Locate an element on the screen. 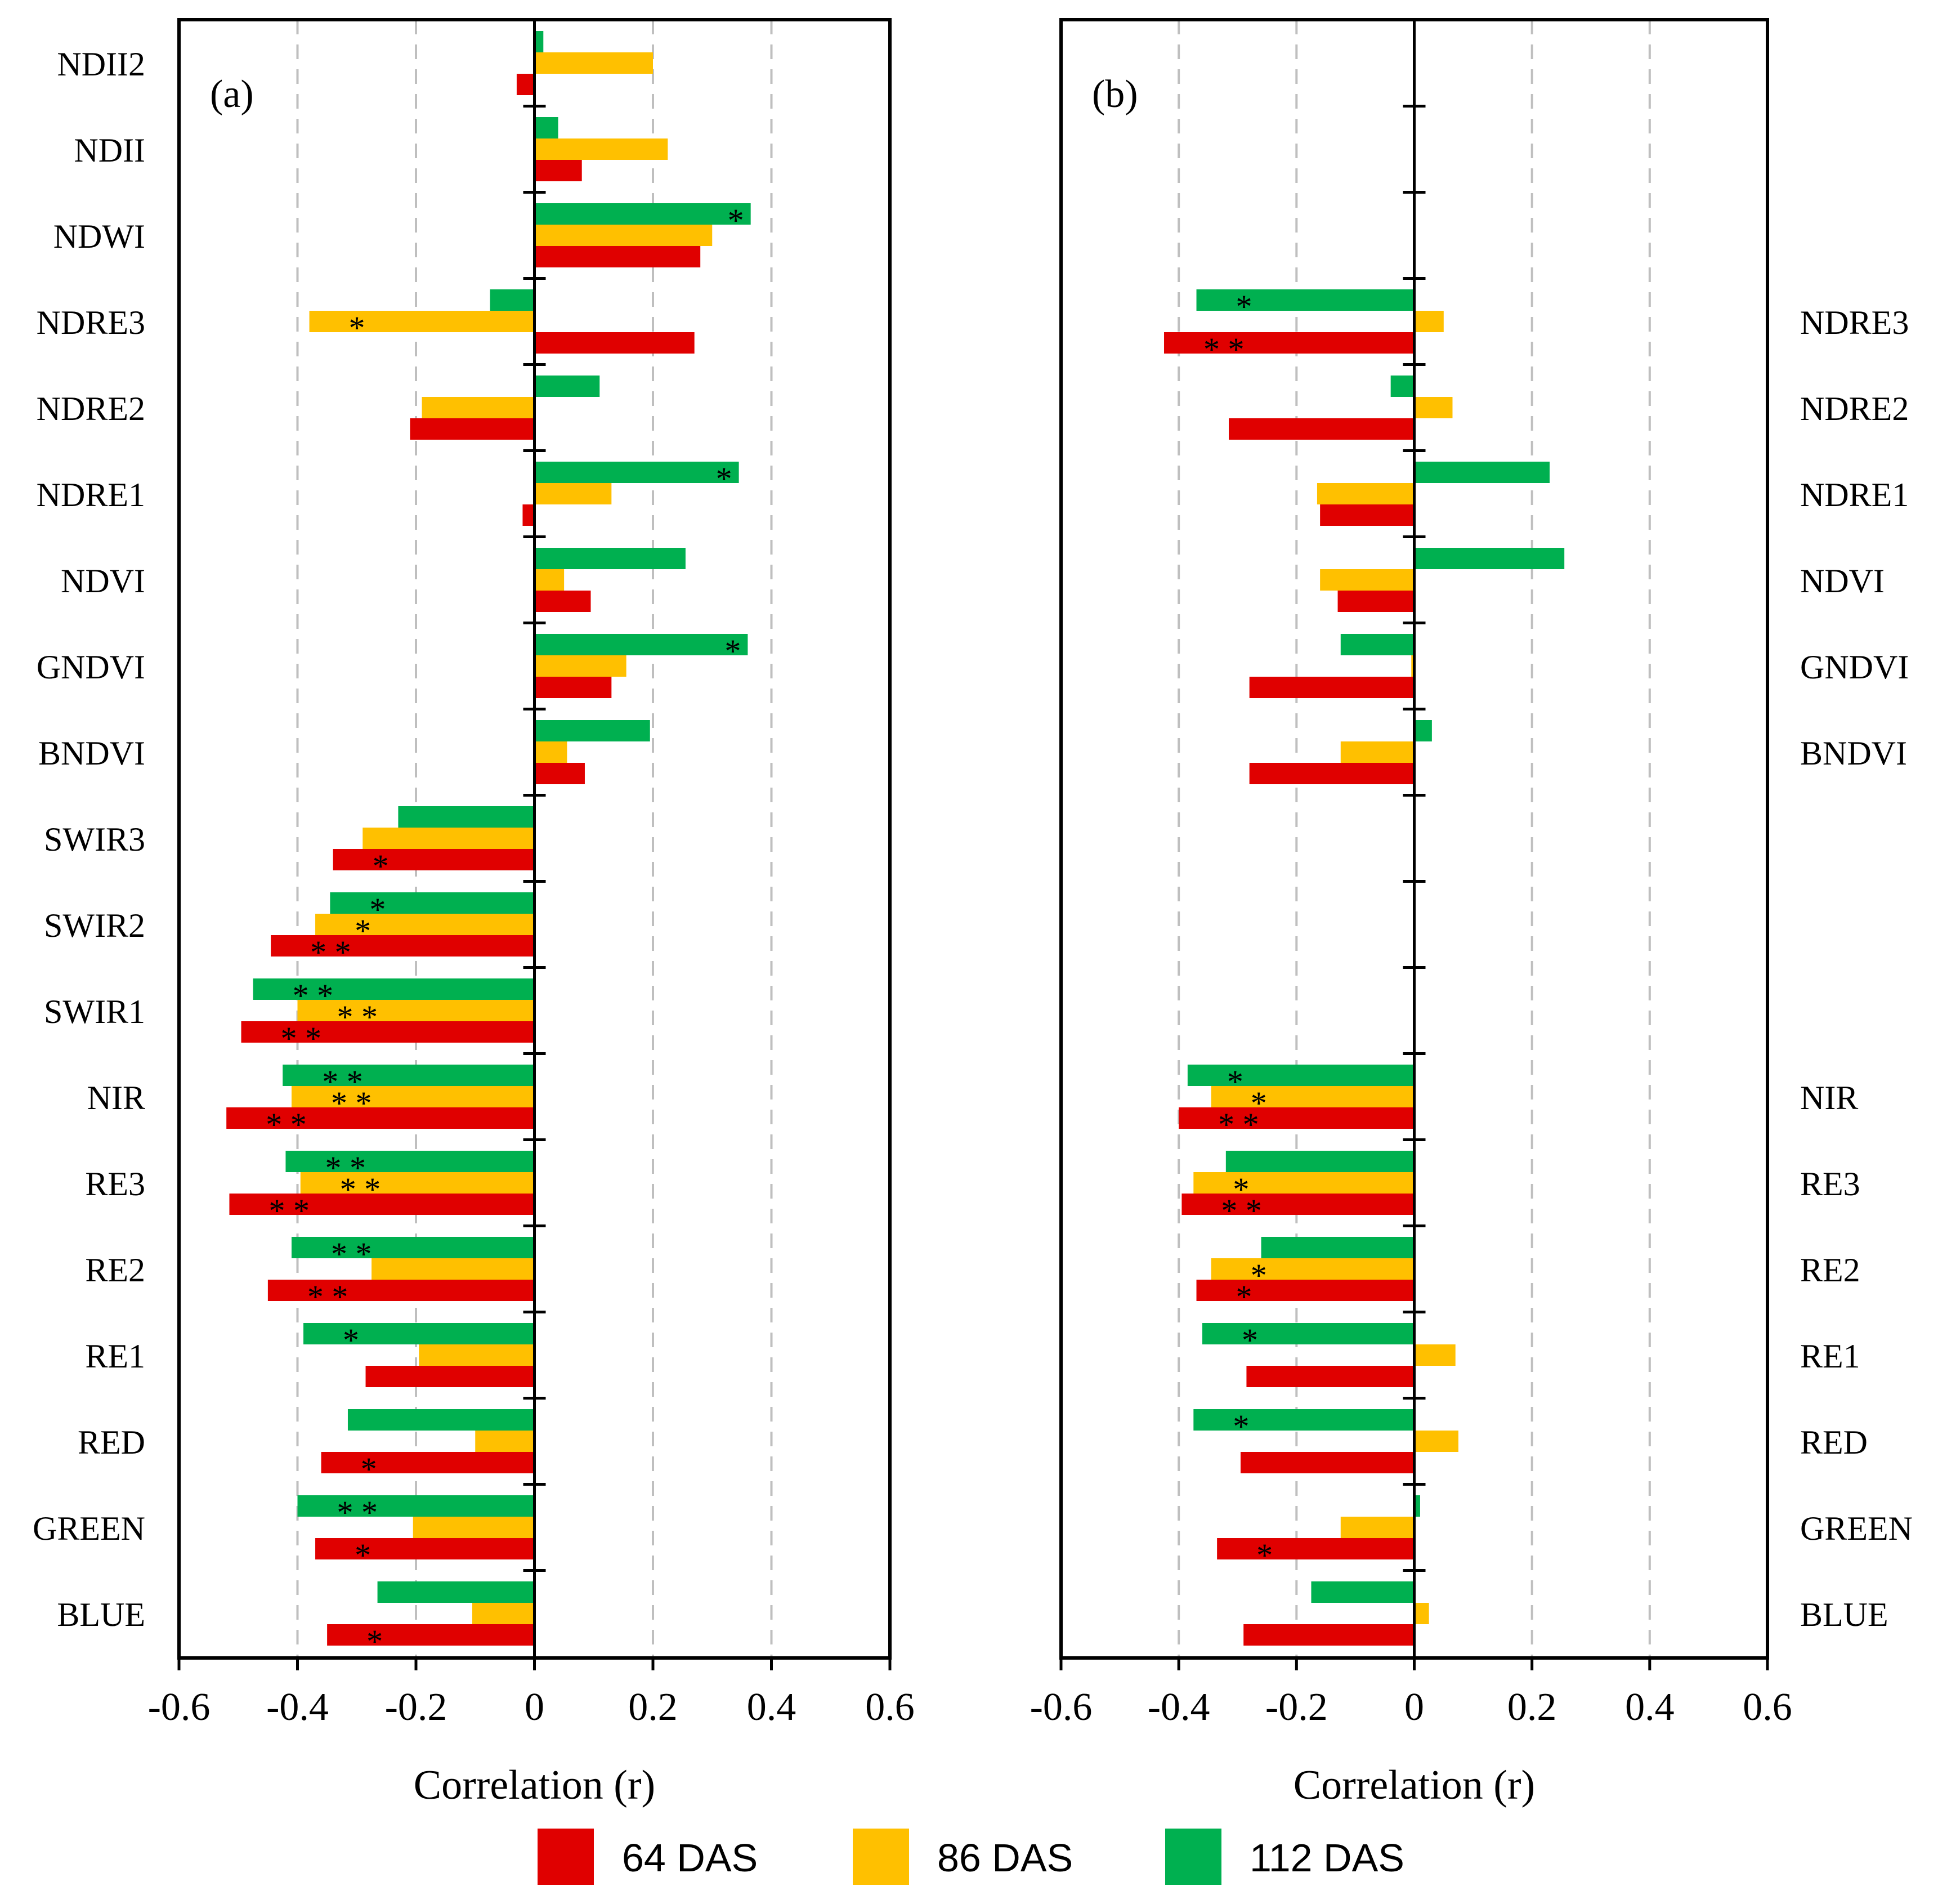 This screenshot has width=1938, height=1904. bar-ndii2-86-das is located at coordinates (593, 63).